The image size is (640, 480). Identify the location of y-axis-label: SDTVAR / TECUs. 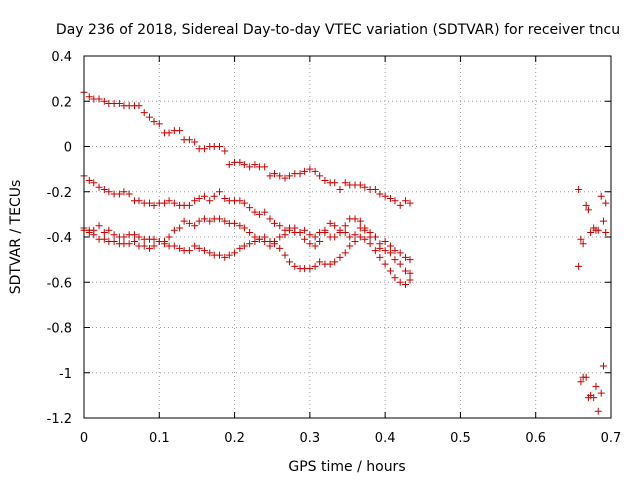
(16, 237).